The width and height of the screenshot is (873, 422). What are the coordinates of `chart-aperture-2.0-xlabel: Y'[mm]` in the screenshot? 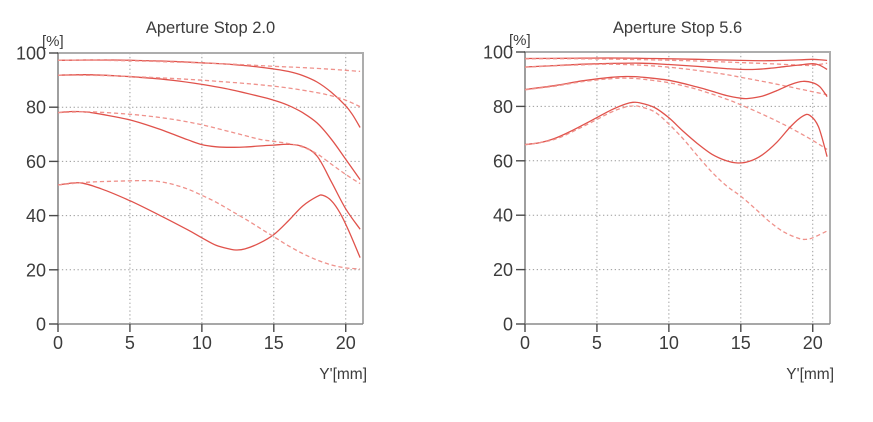 It's located at (343, 374).